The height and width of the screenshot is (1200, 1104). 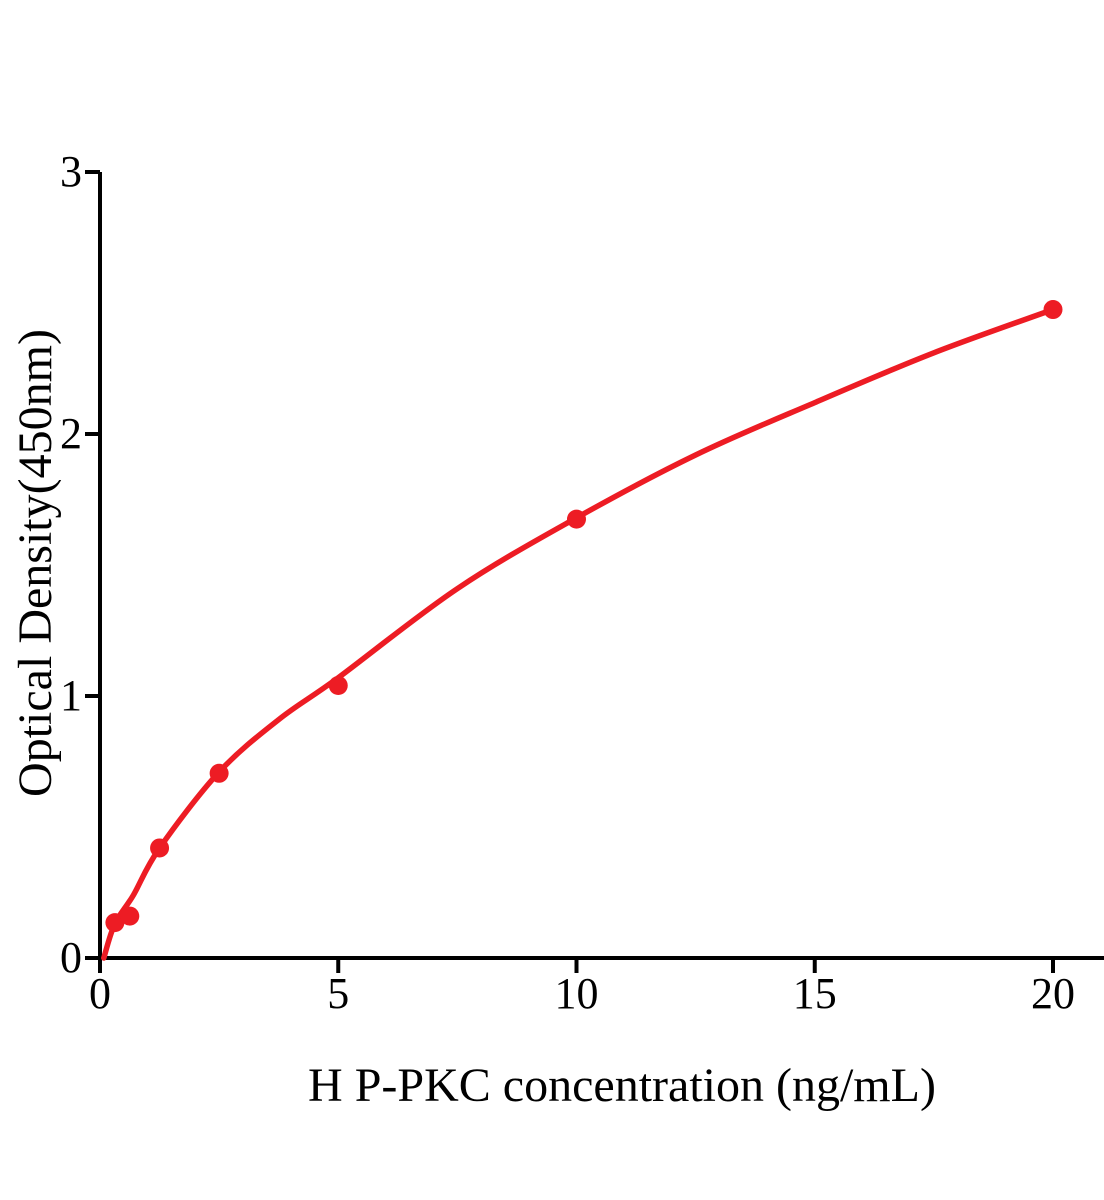 I want to click on x-axis-title: H P-PKC concentration (ng/mL), so click(x=622, y=1085).